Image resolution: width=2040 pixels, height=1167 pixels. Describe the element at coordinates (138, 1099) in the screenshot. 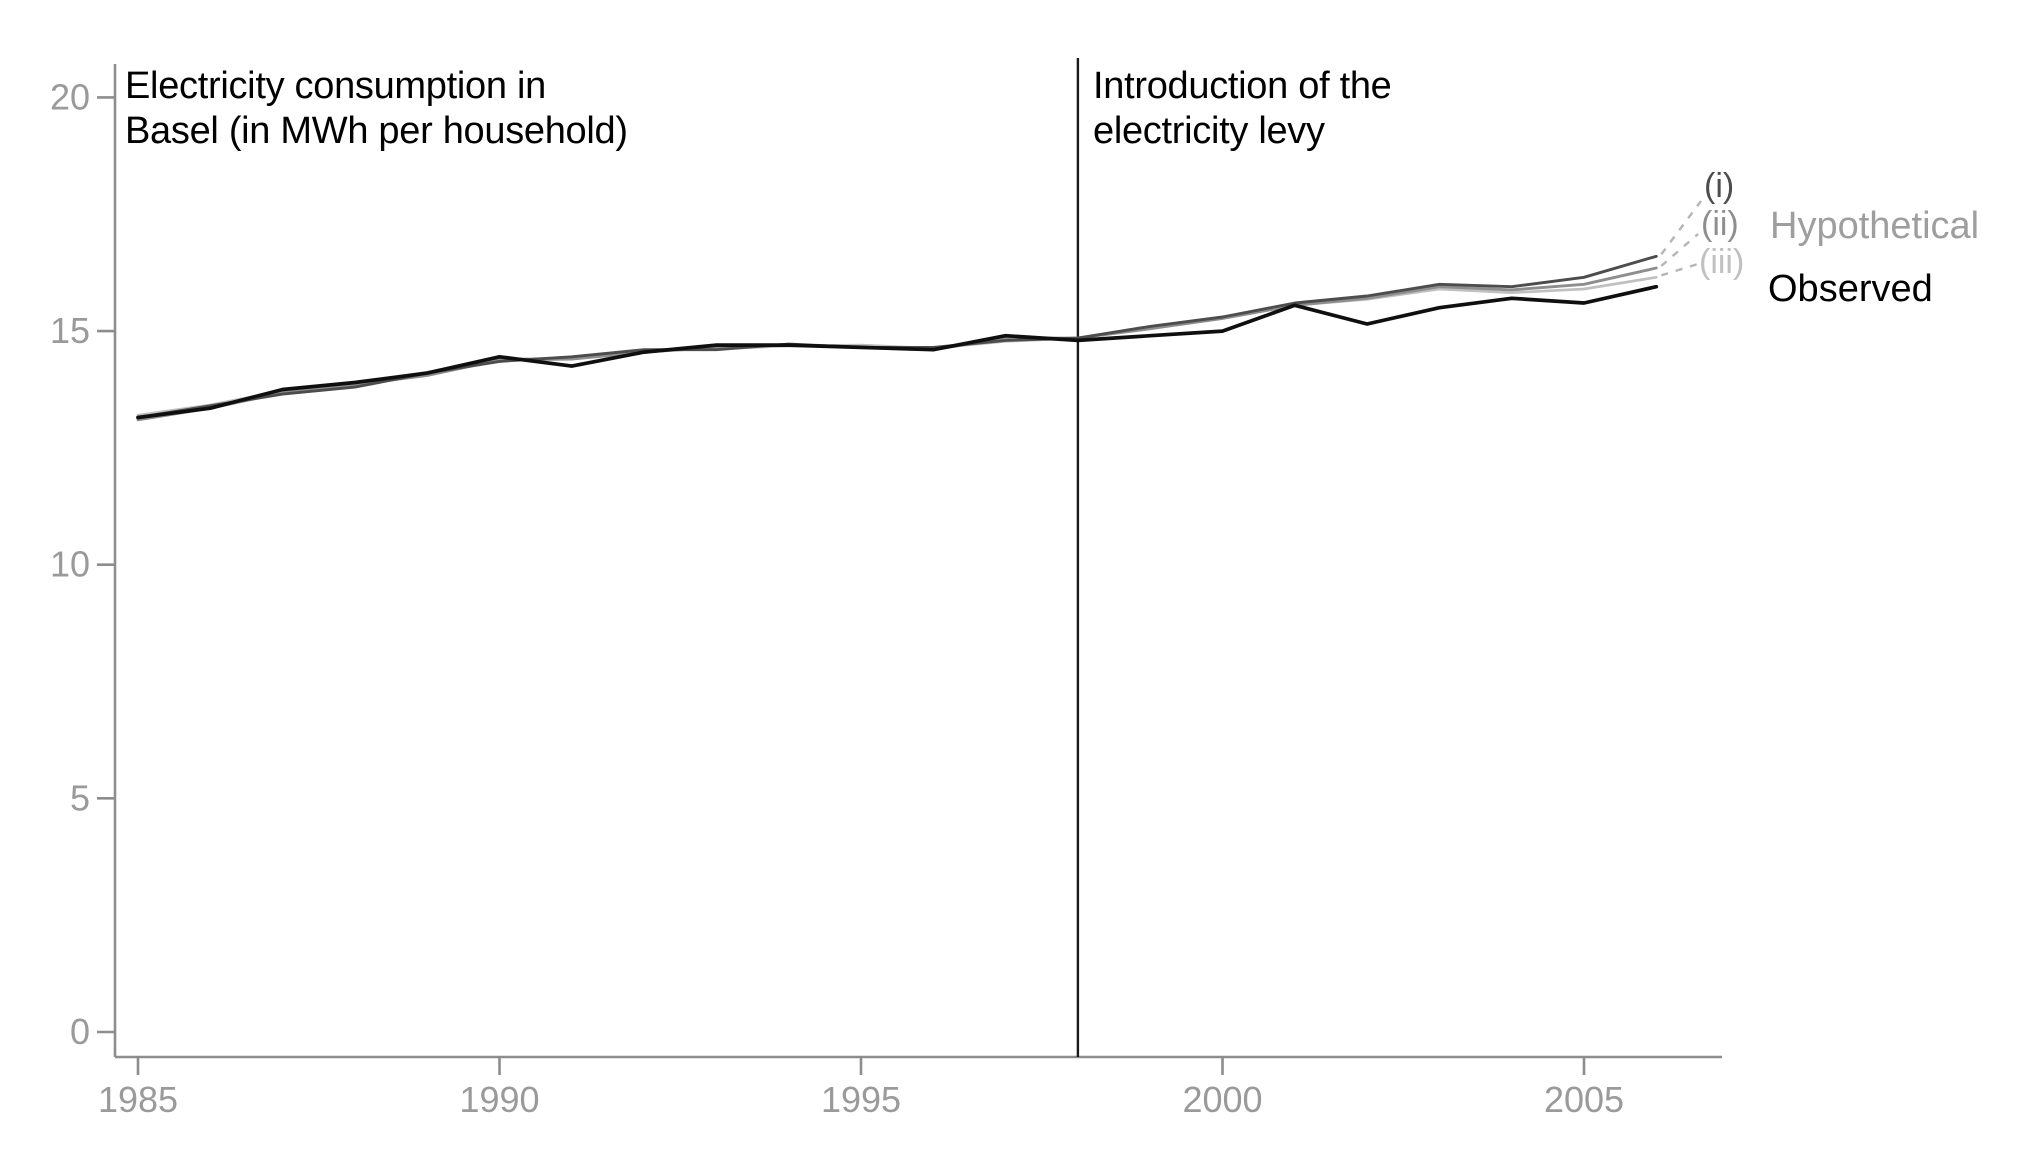

I see `x-tick-label: 1985` at that location.